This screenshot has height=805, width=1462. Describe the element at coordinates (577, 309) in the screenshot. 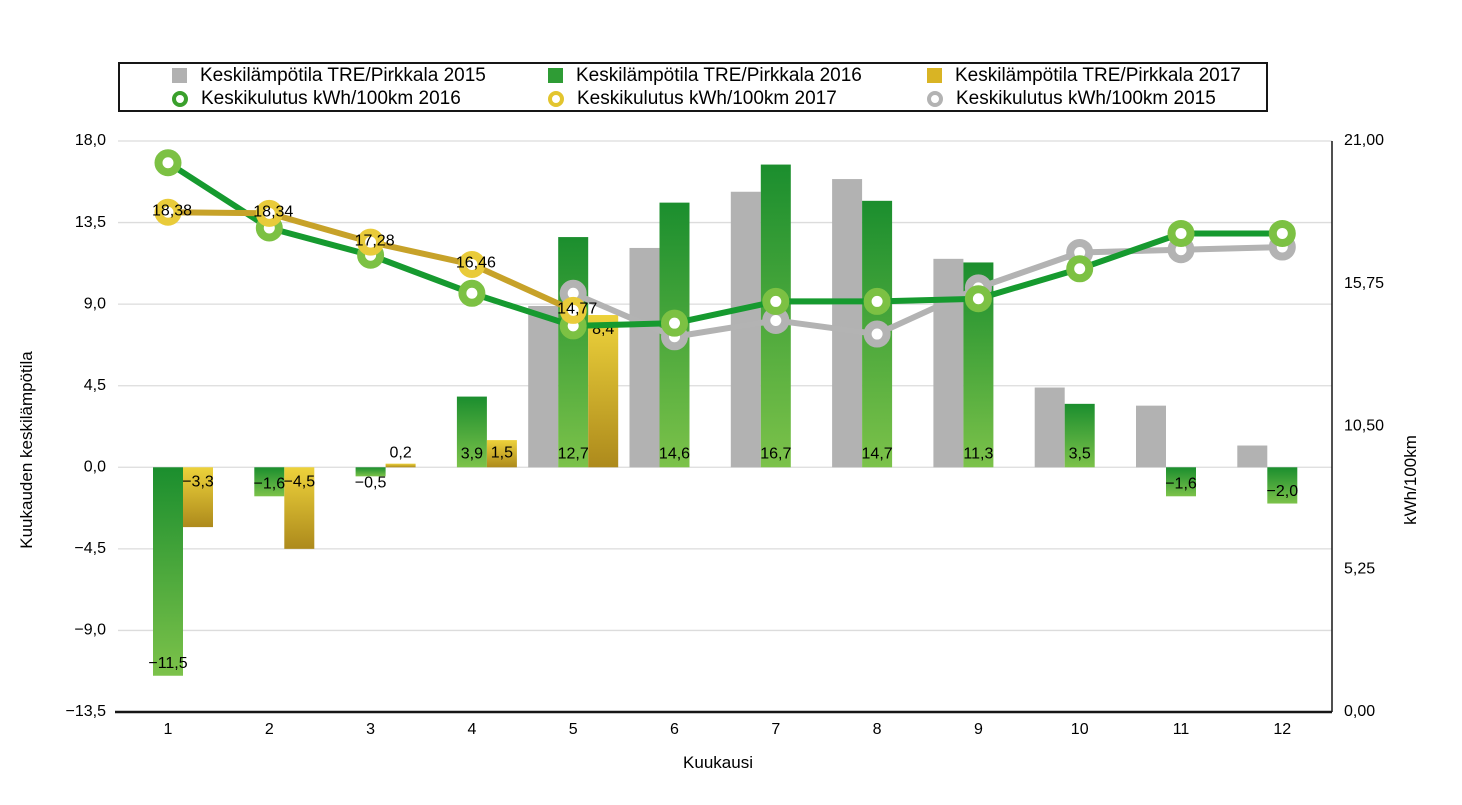

I see `line-label-2017-month-5: 14,77` at that location.